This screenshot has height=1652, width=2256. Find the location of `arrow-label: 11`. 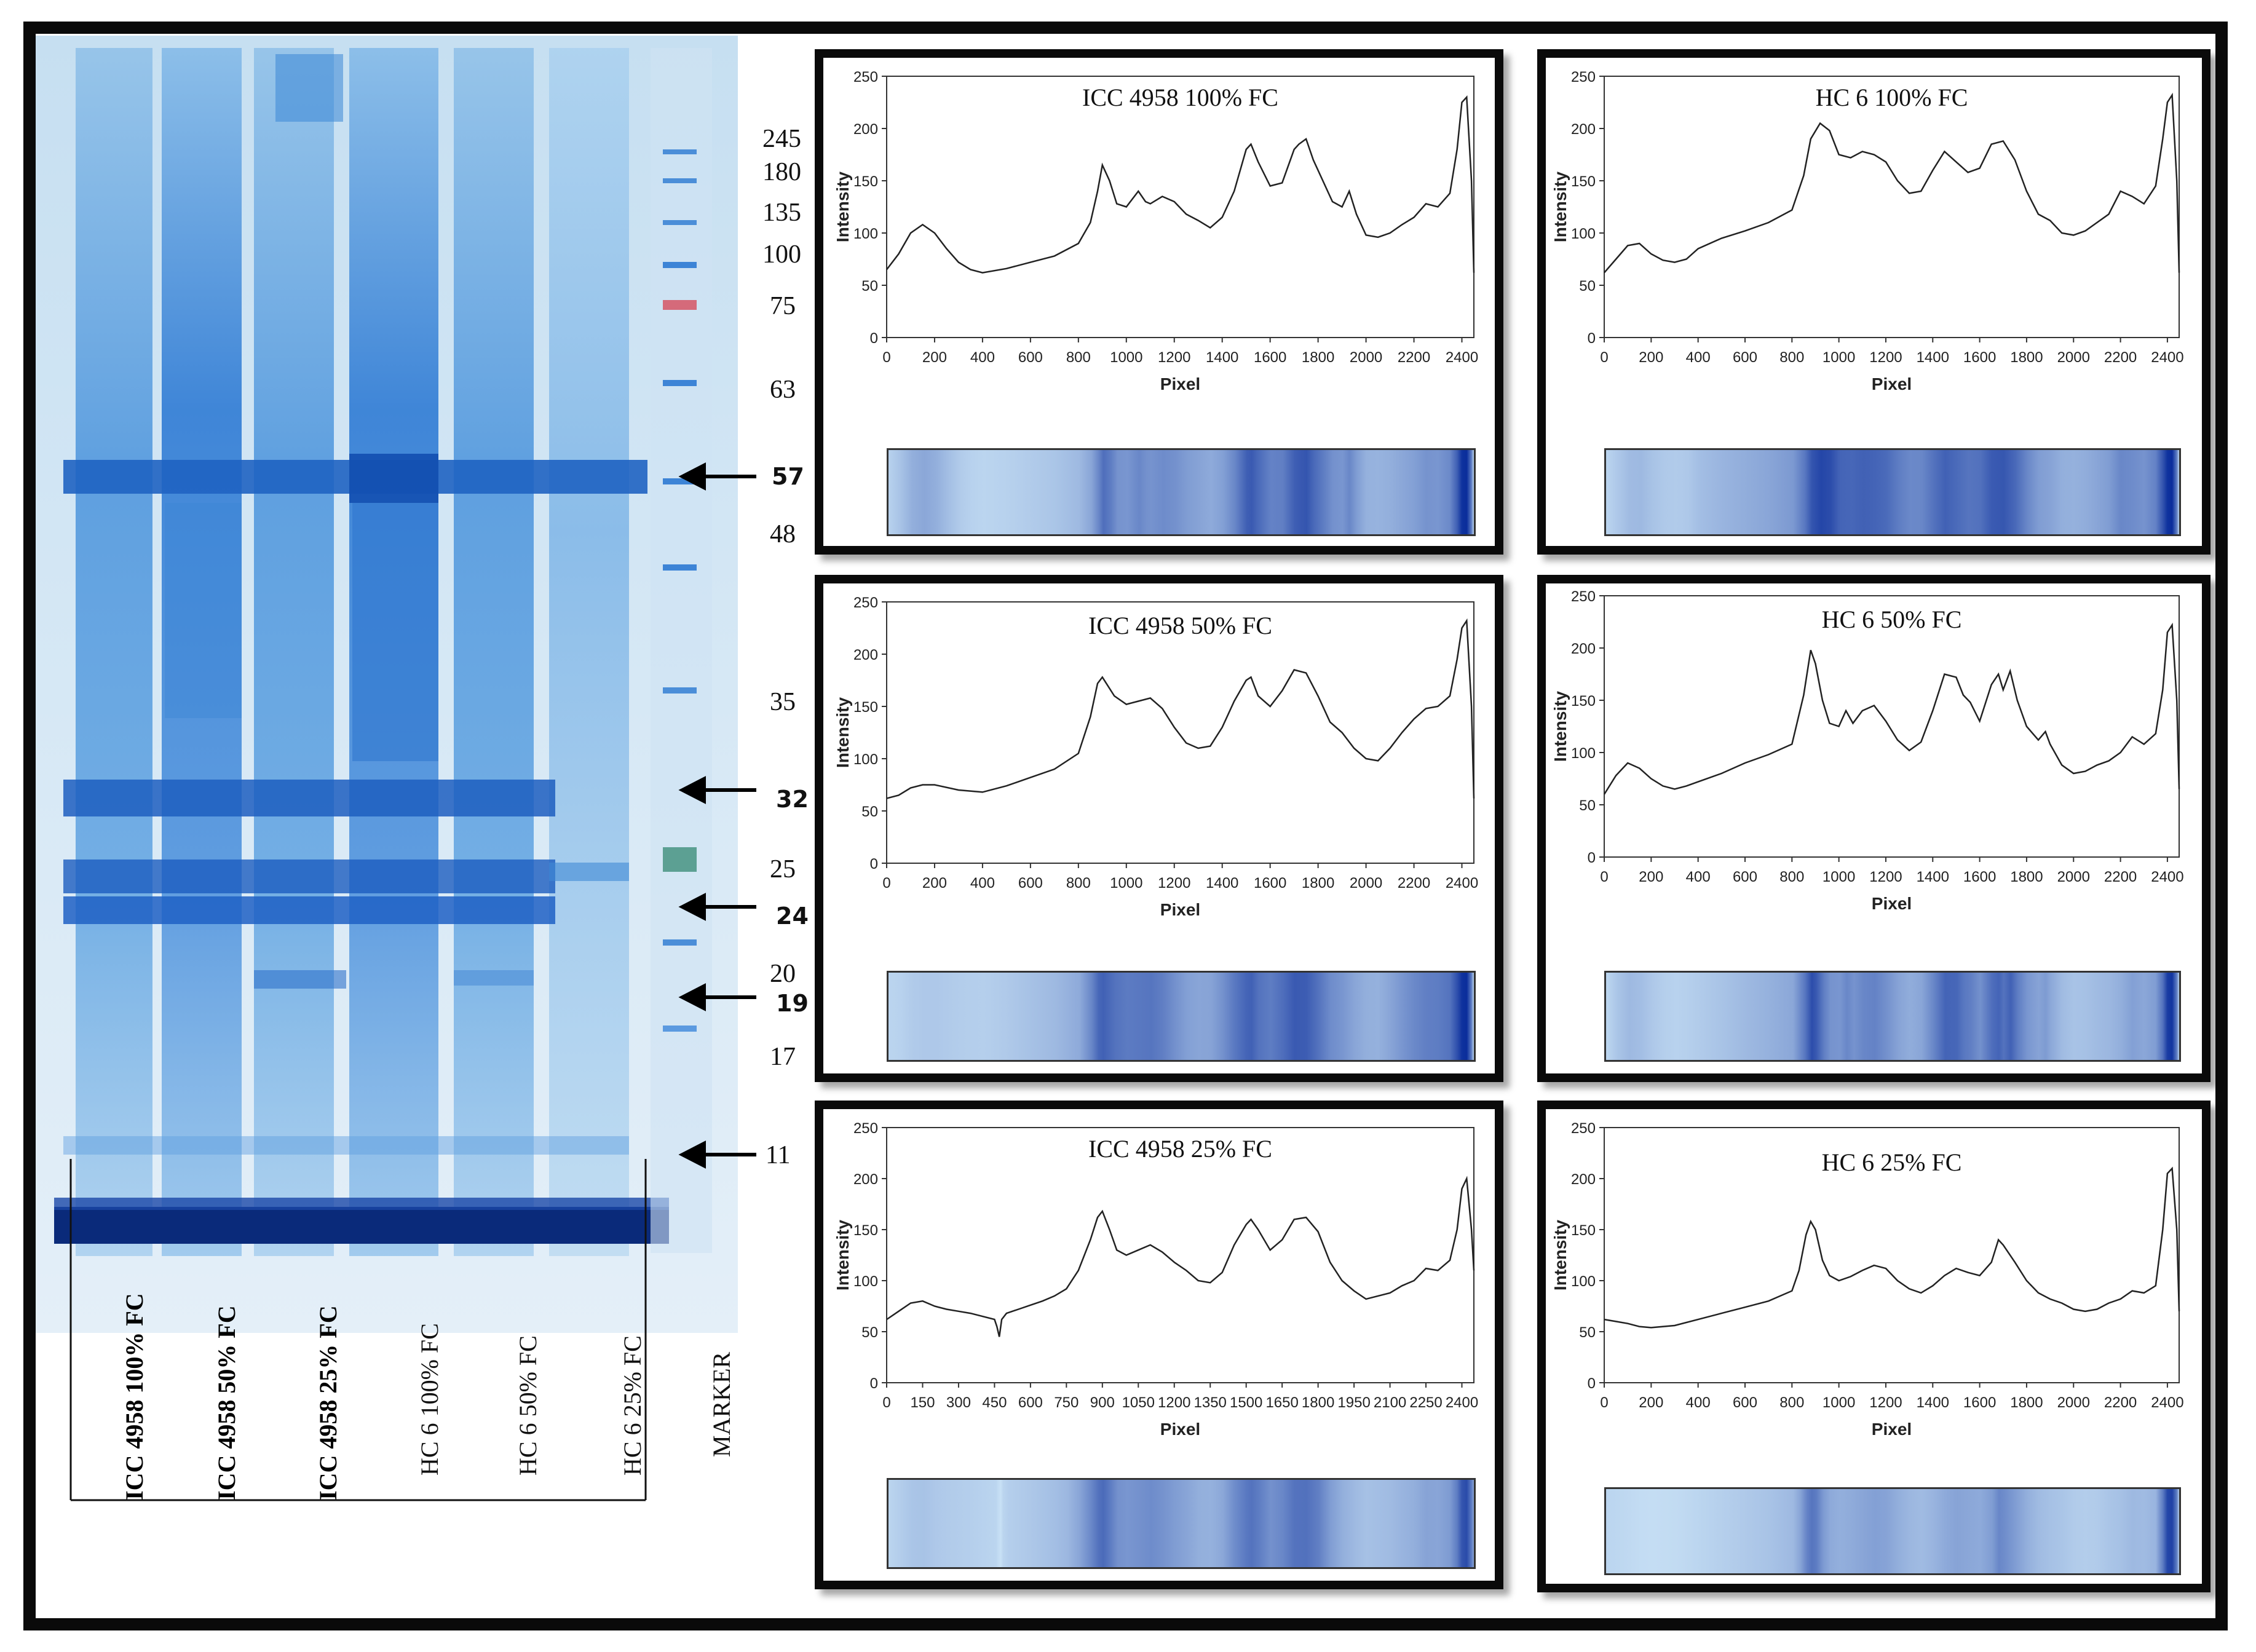

arrow-label: 11 is located at coordinates (778, 1155).